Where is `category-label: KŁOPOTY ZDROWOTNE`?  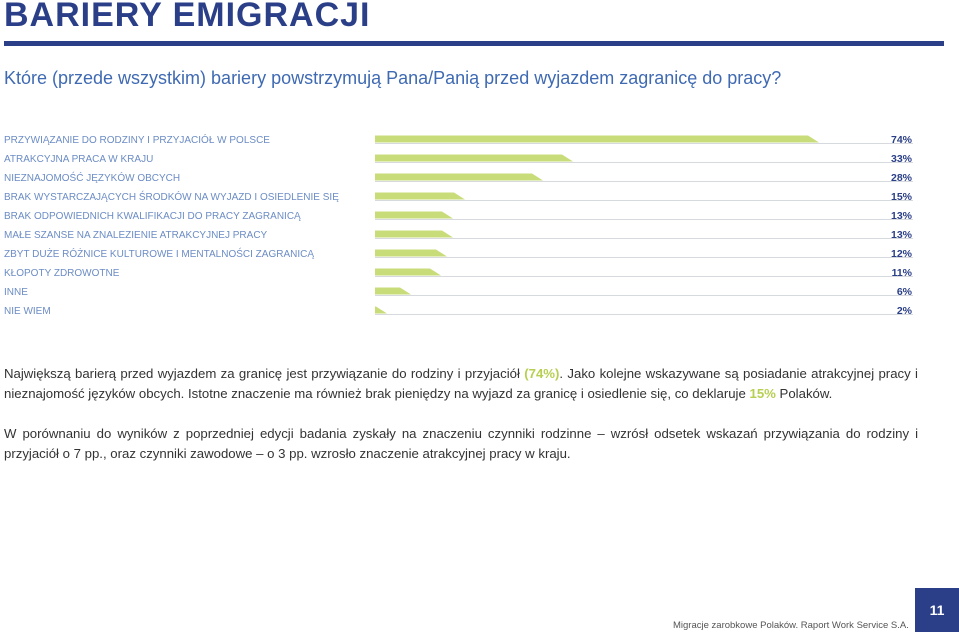 category-label: KŁOPOTY ZDROWOTNE is located at coordinates (62, 273).